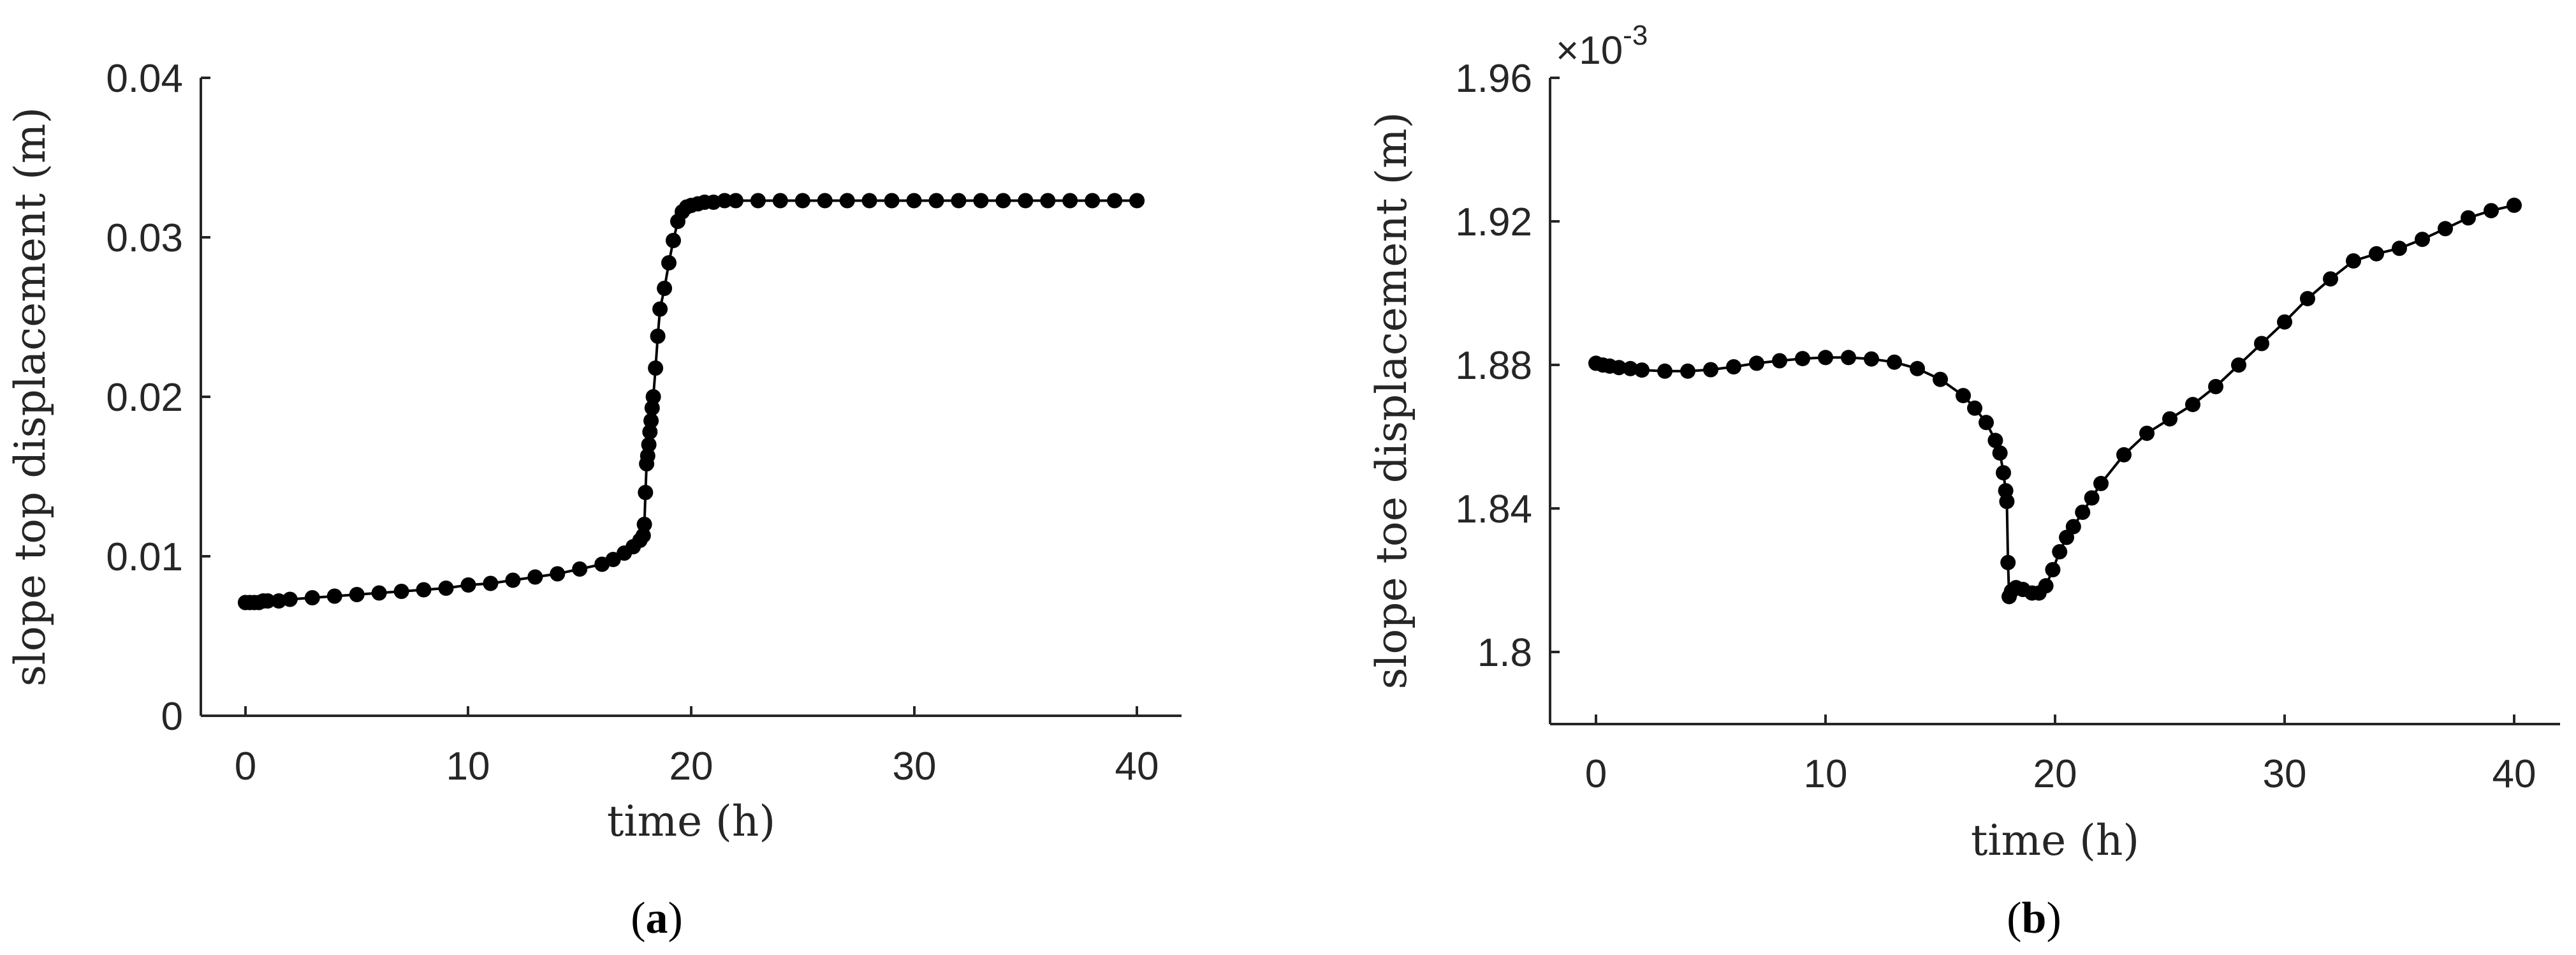  I want to click on y-tick-label: 1.84, so click(1493, 509).